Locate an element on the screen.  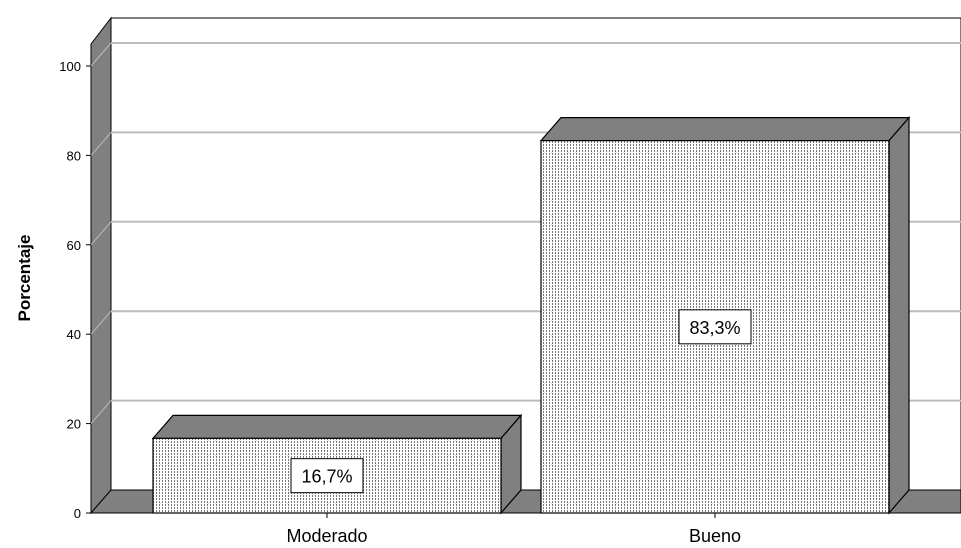
y-tick-label: 80 is located at coordinates (74, 155).